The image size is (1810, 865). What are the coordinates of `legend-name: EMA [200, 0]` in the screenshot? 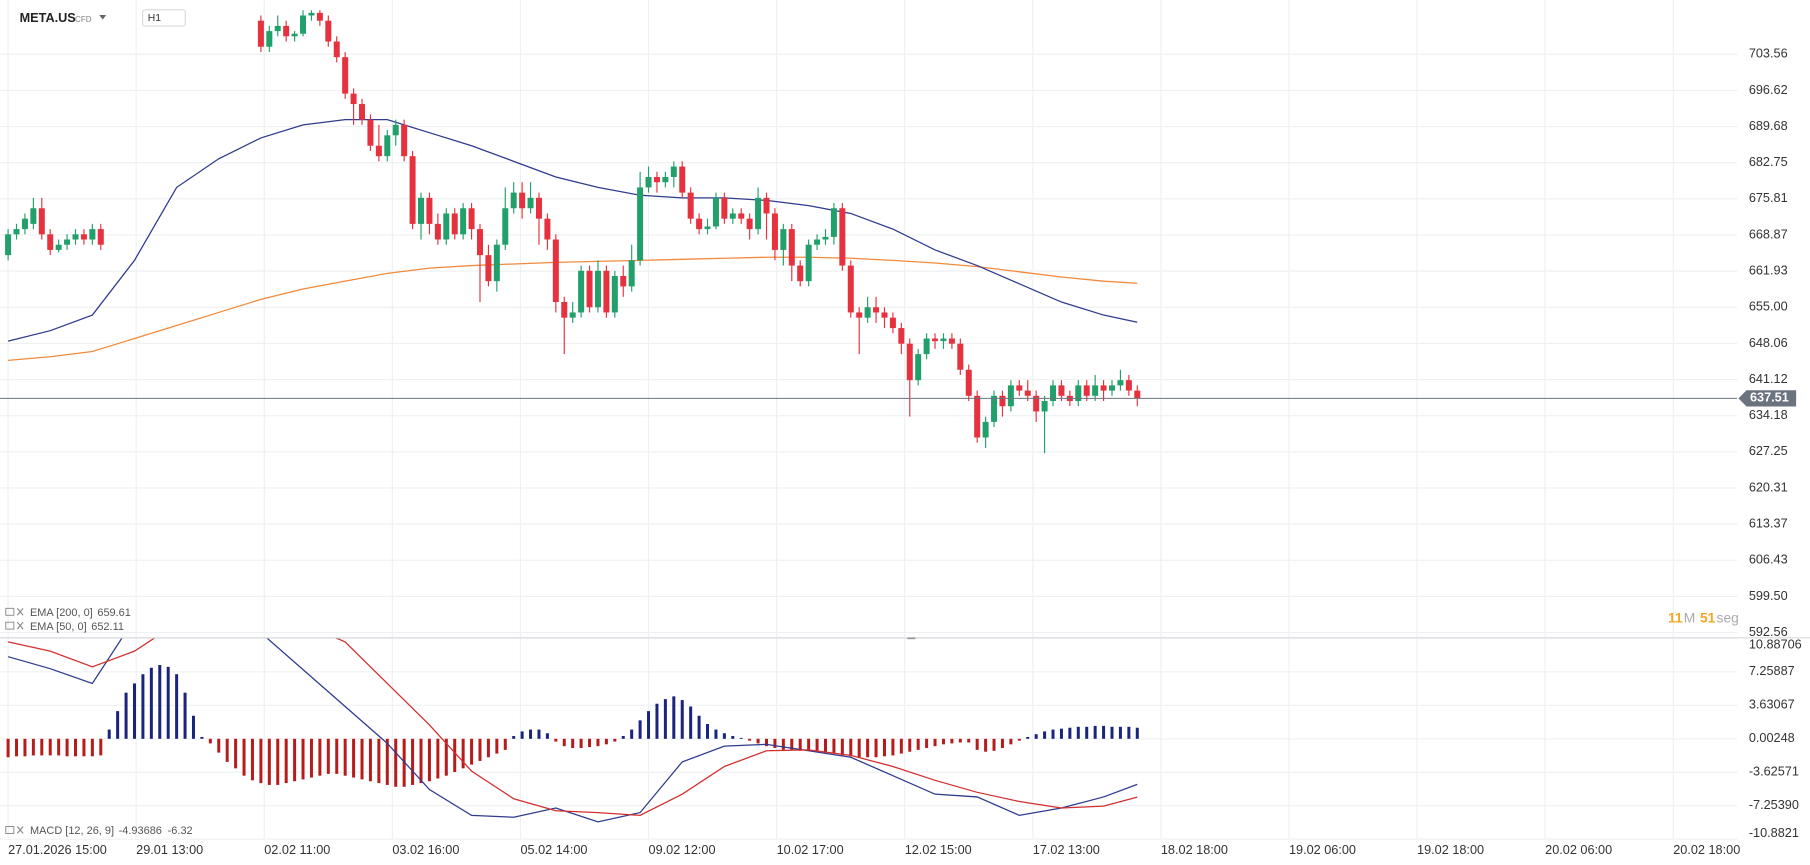 It's located at (61, 613).